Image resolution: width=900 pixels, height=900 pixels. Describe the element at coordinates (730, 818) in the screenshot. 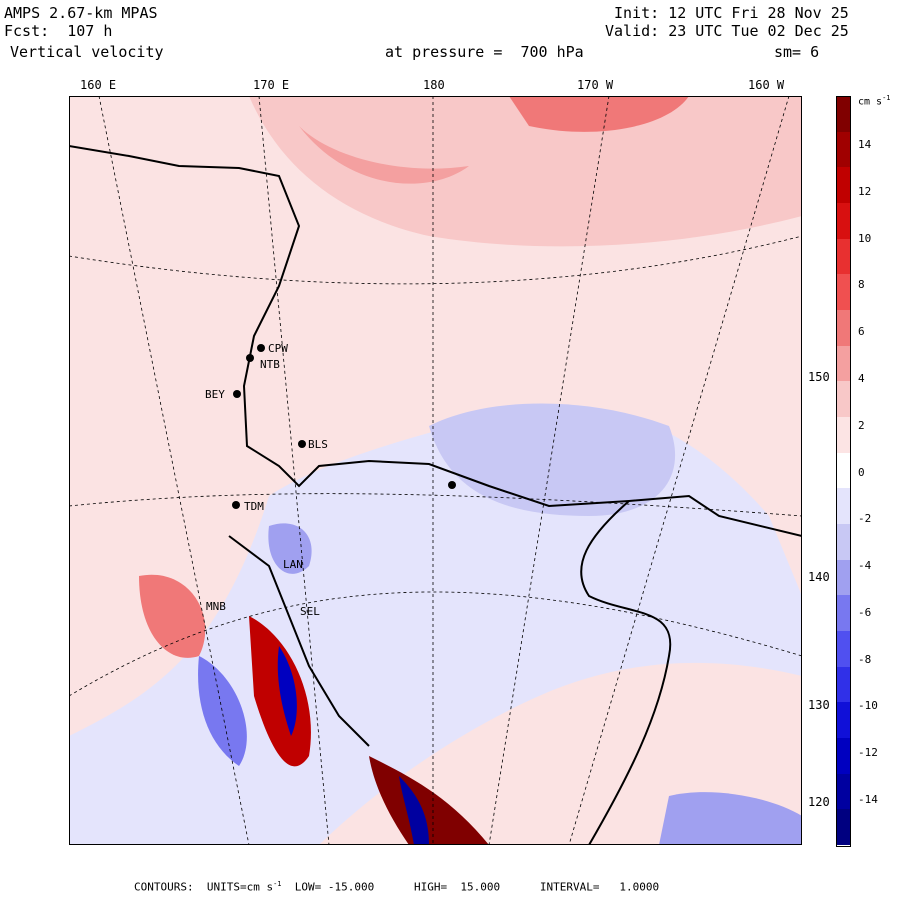

I see `southeast-descent-patch` at that location.